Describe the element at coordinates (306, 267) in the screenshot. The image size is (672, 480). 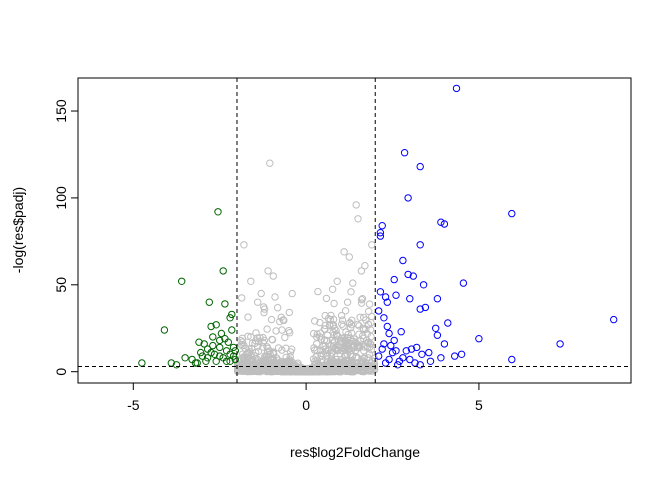
I see `nonsignificant-points` at that location.